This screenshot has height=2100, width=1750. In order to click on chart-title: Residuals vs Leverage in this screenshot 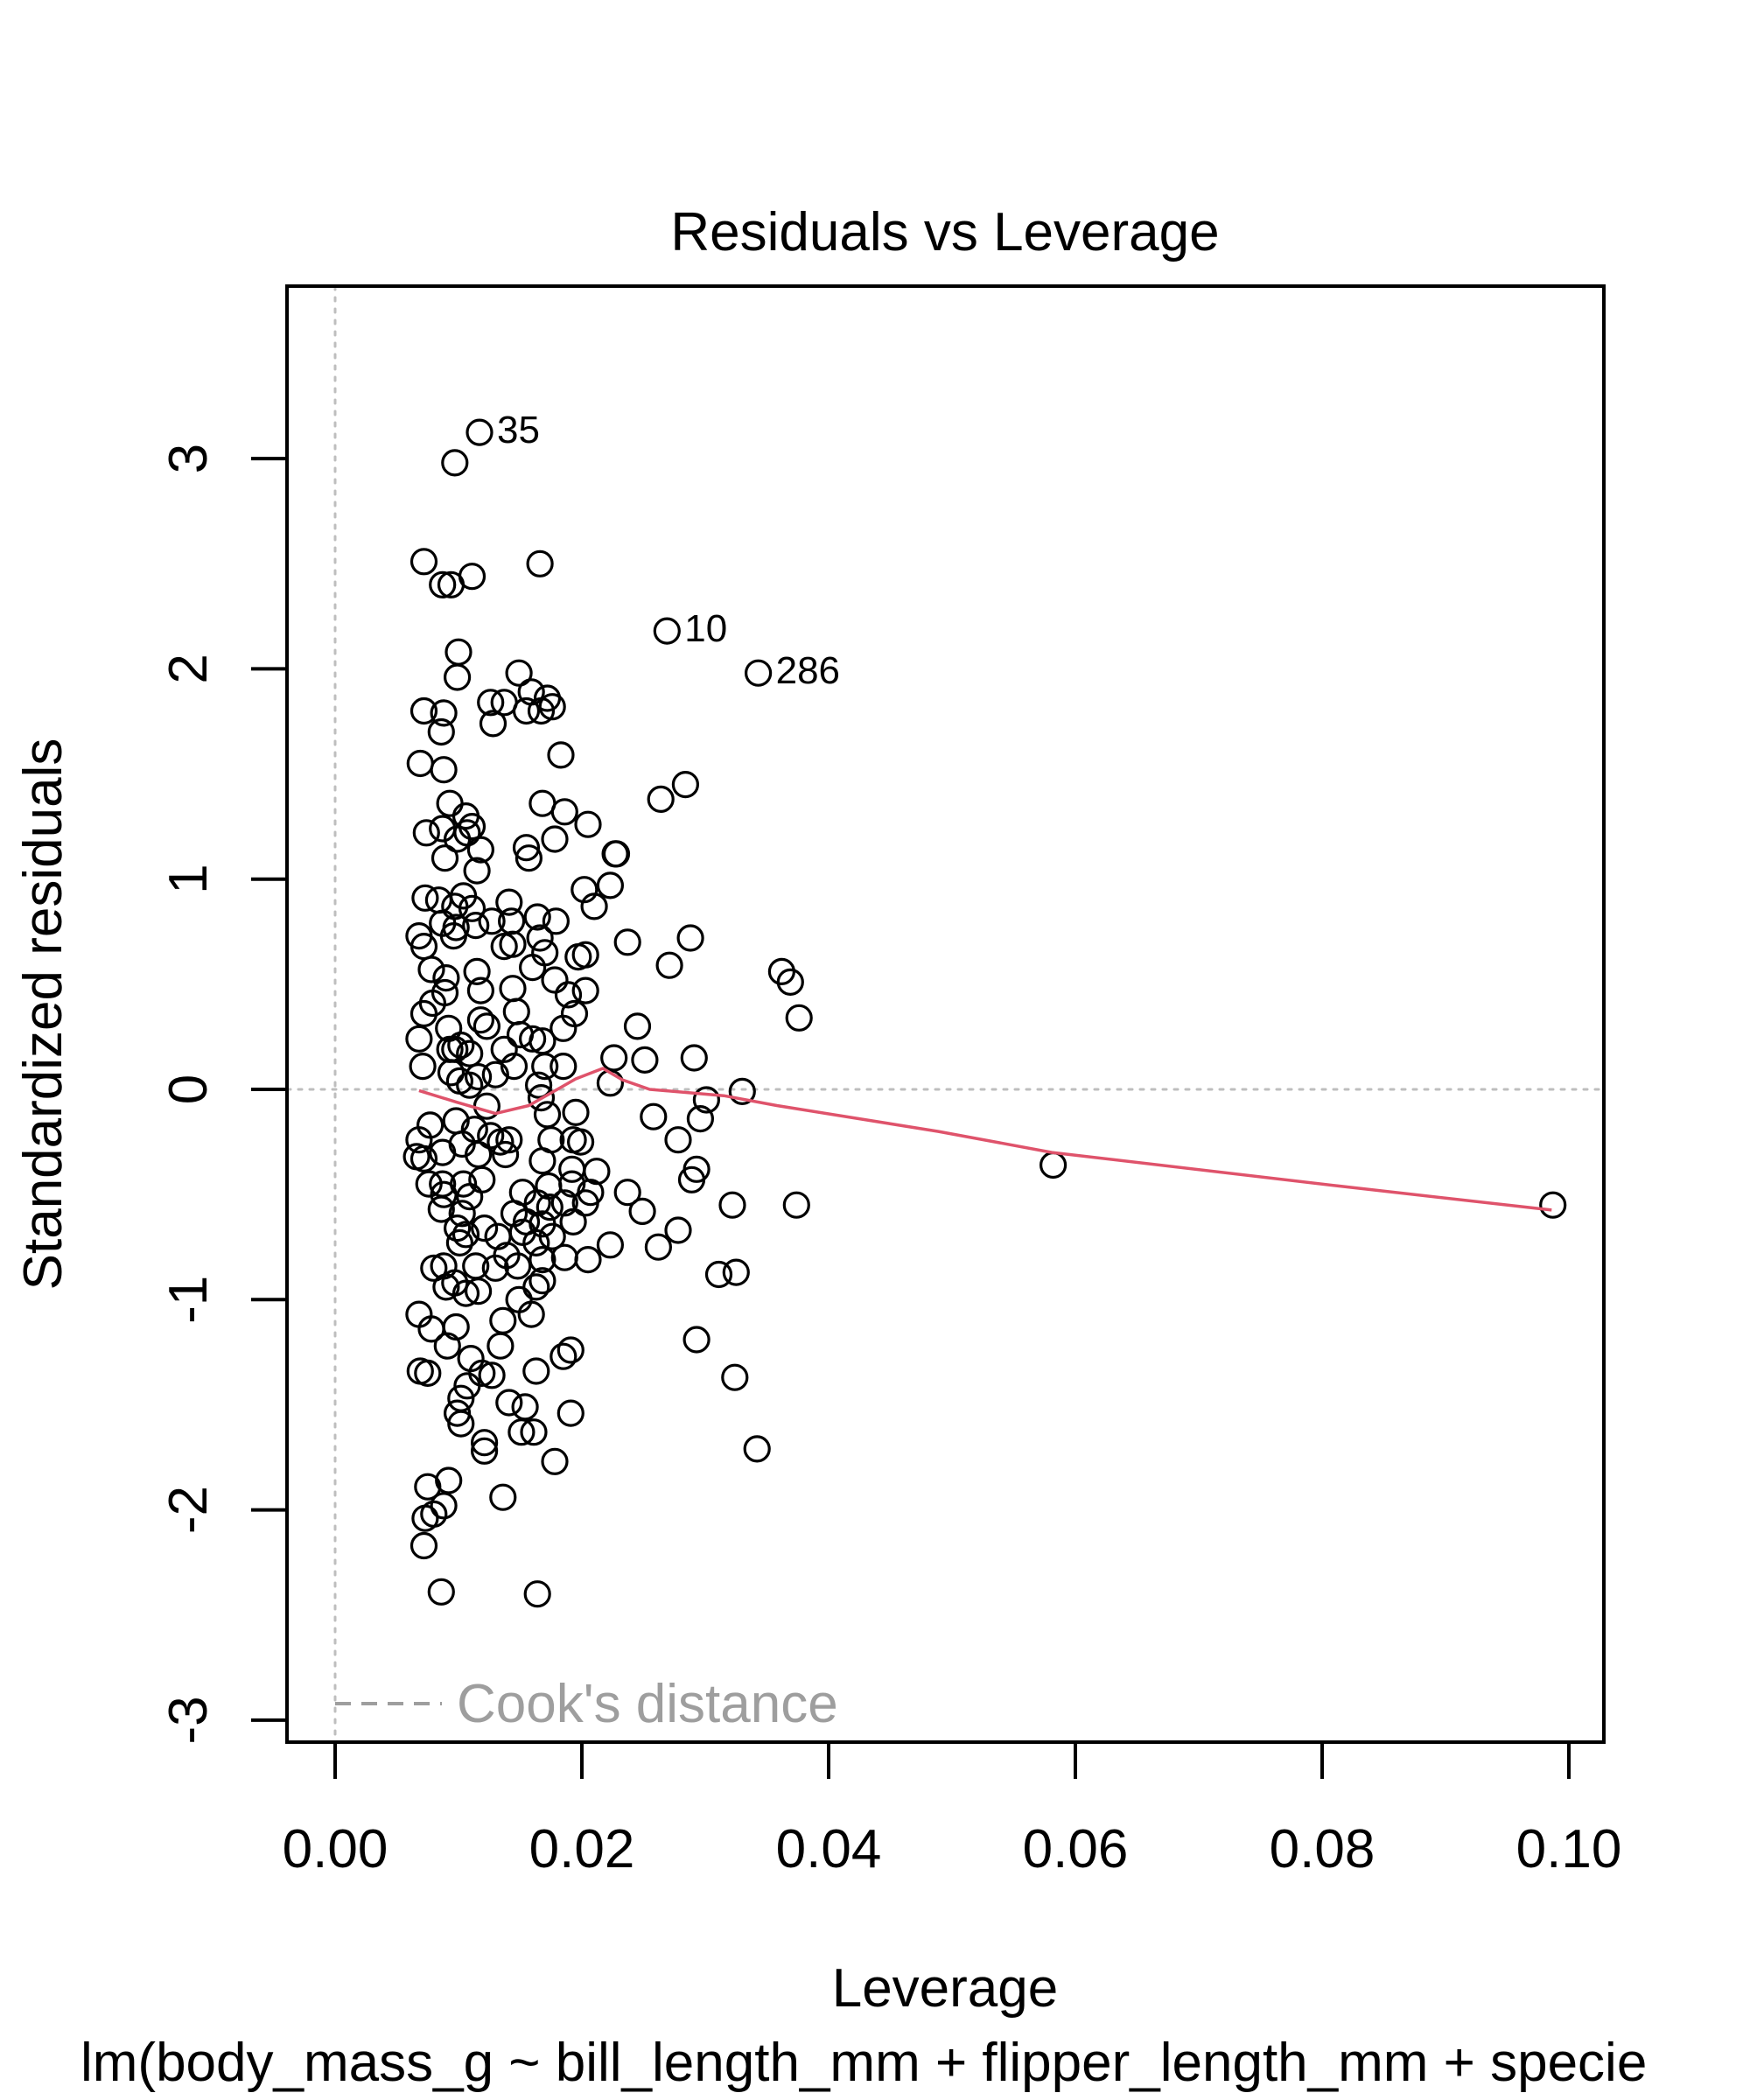, I will do `click(944, 232)`.